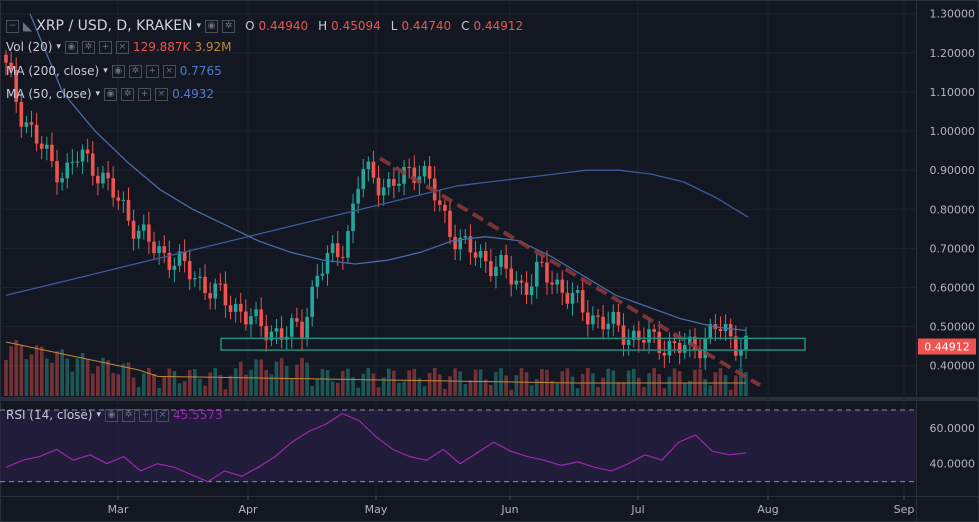 The width and height of the screenshot is (979, 522). What do you see at coordinates (498, 26) in the screenshot?
I see `close-value: 0.44912` at bounding box center [498, 26].